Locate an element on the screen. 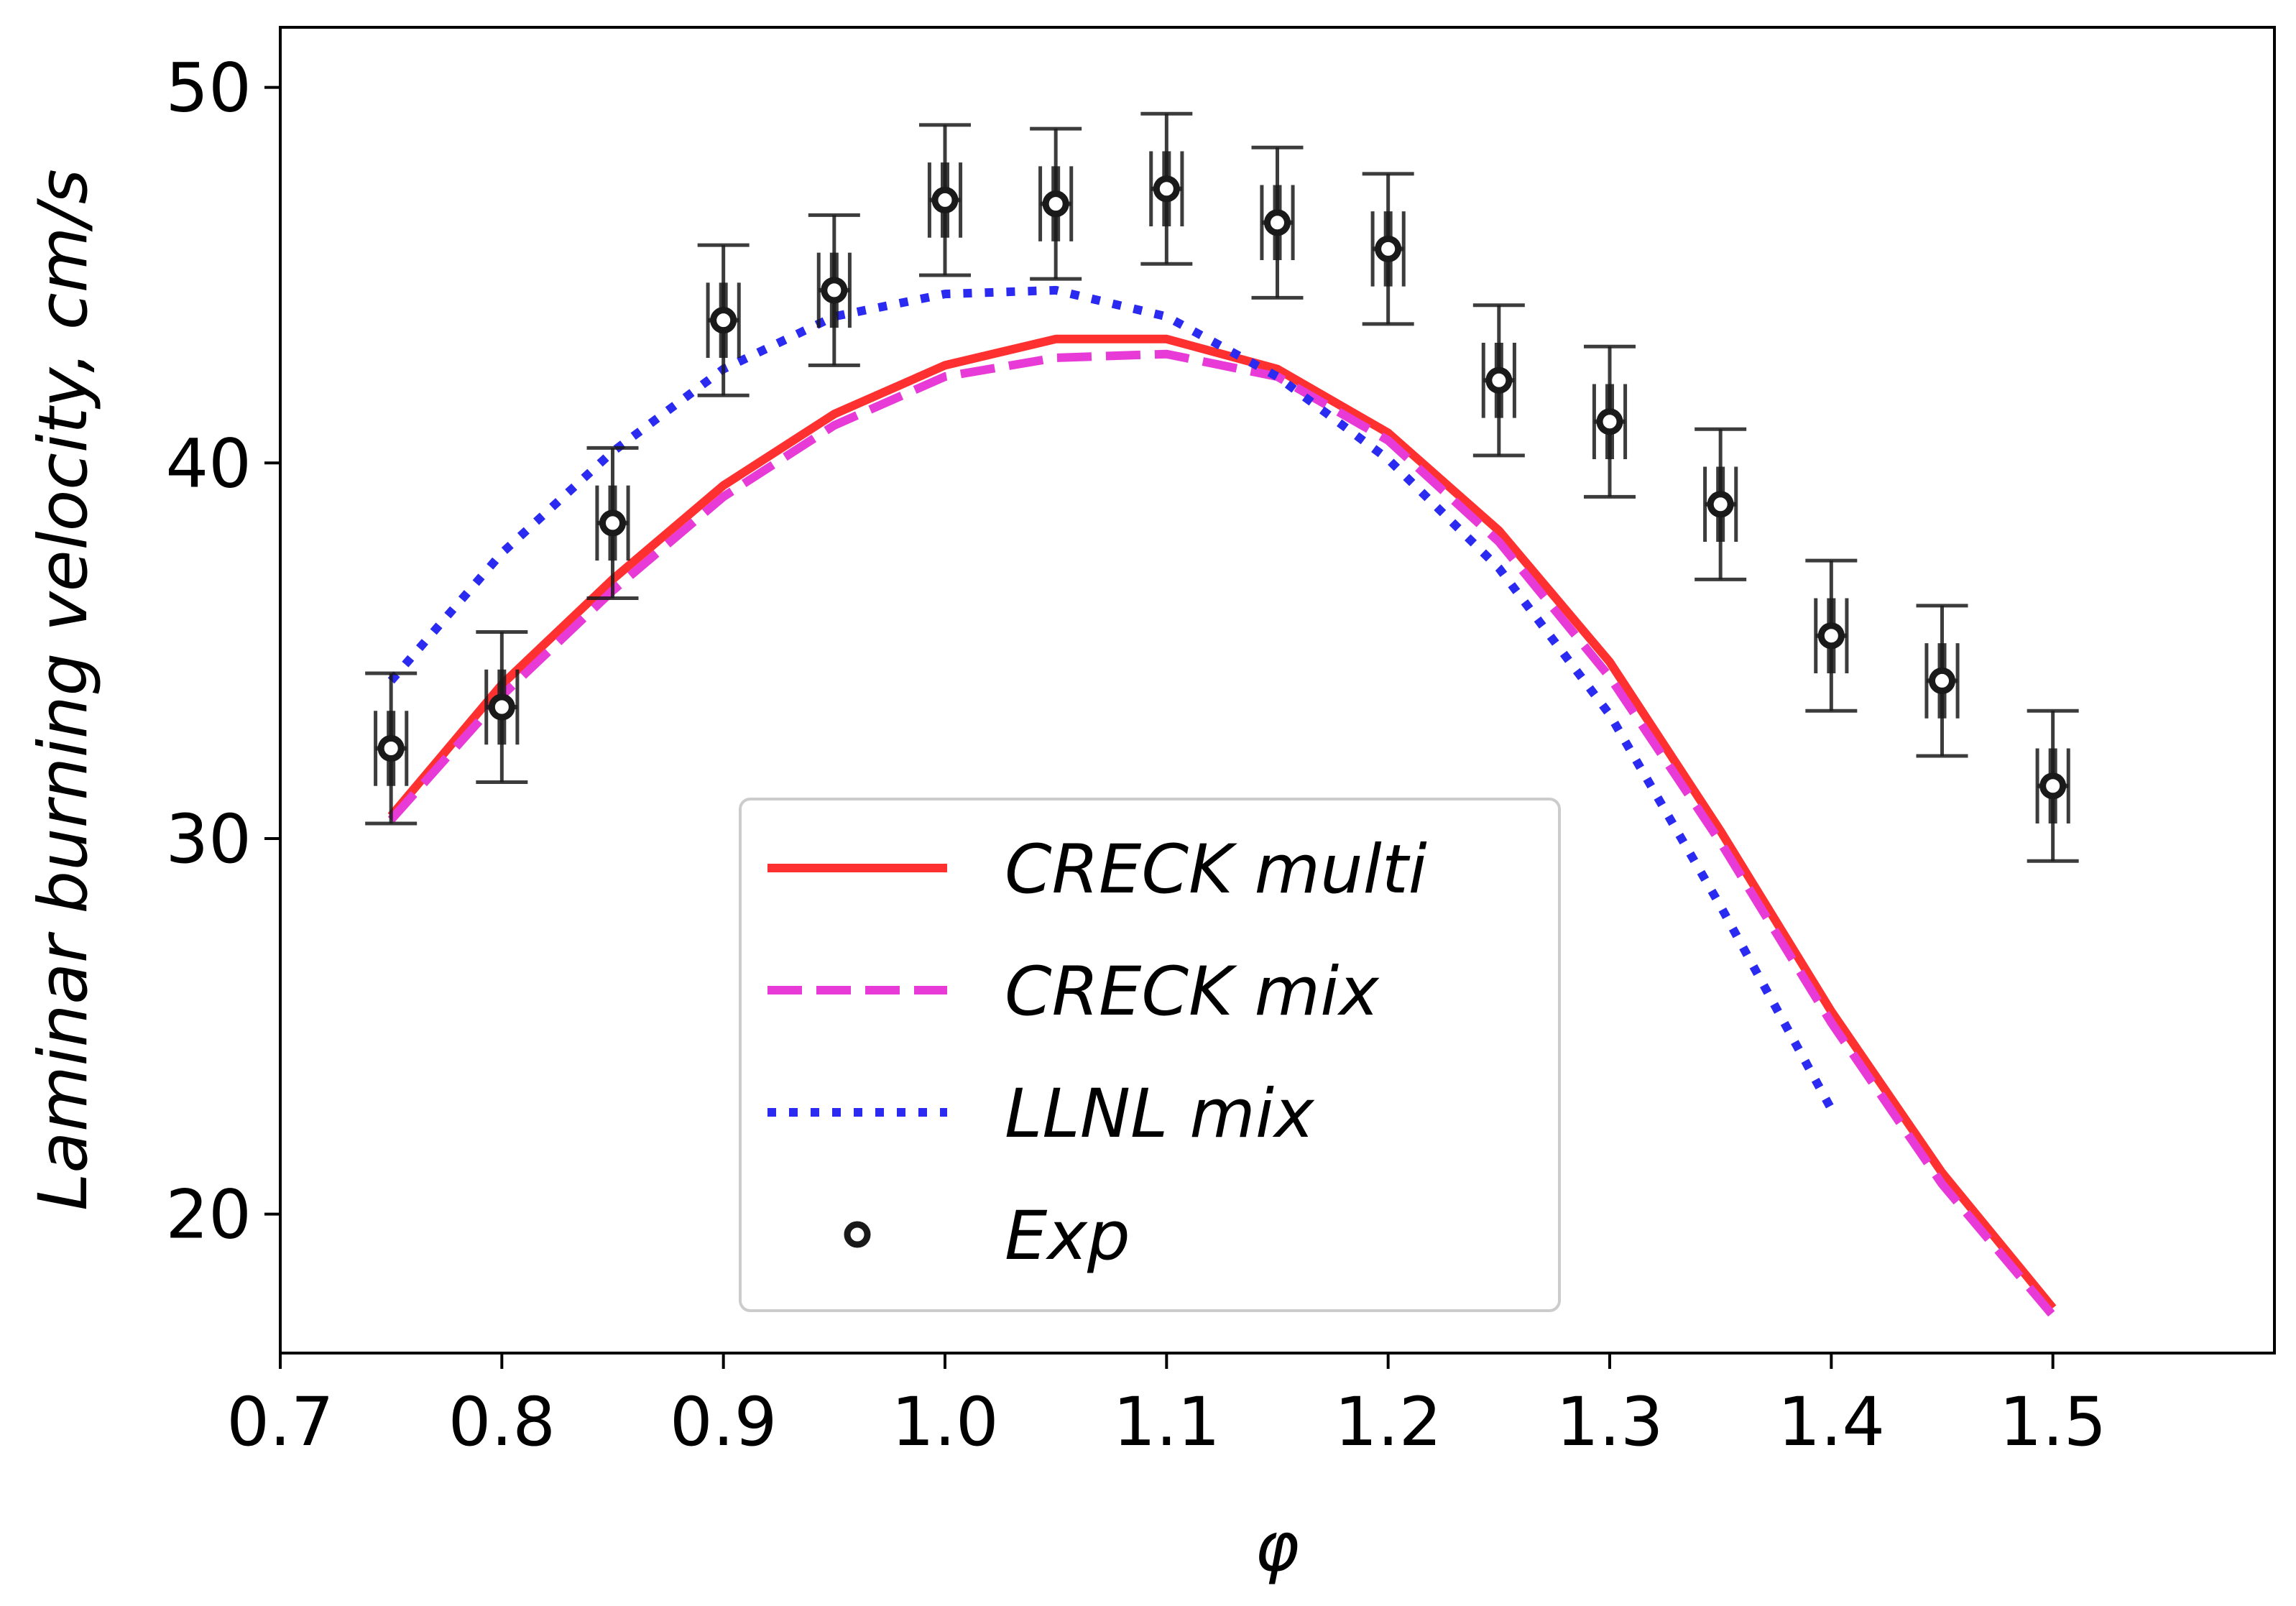 The width and height of the screenshot is (2296, 1606). legend-swatch-exp is located at coordinates (857, 1234).